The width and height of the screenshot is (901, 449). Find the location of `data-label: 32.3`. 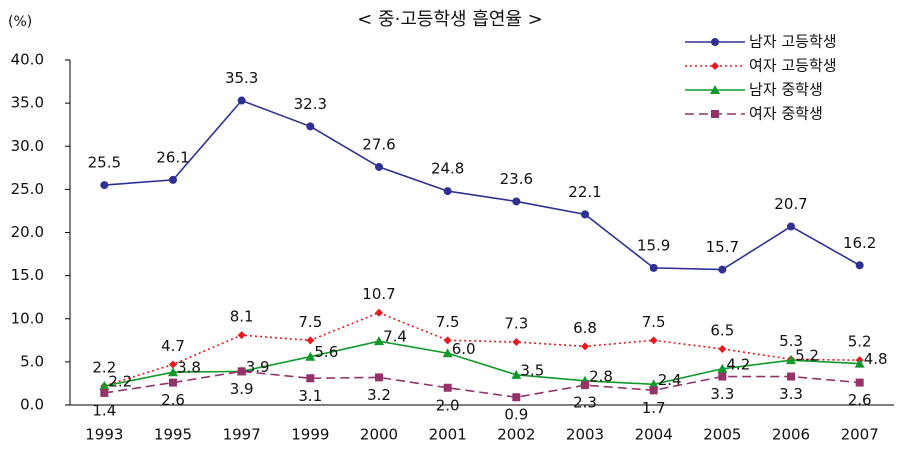

data-label: 32.3 is located at coordinates (310, 104).